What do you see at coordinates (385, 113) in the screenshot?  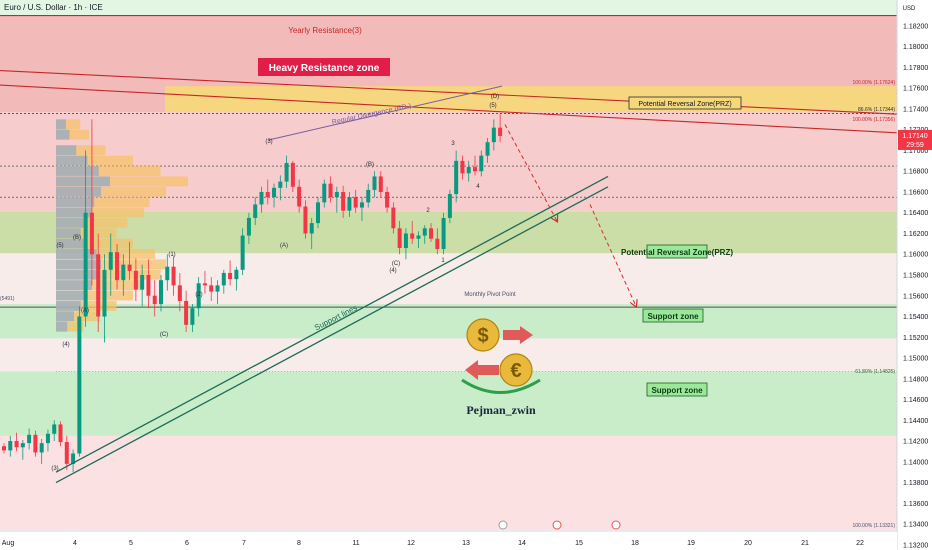 I see `divergence-line` at bounding box center [385, 113].